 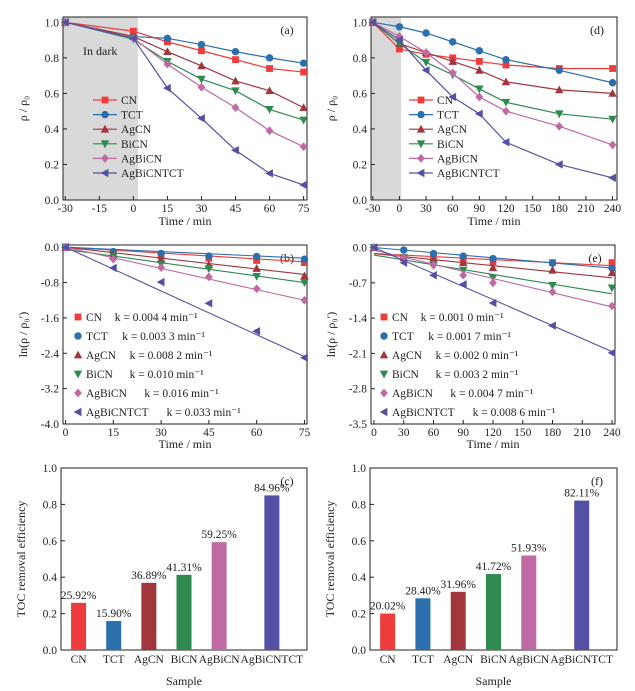 What do you see at coordinates (462, 318) in the screenshot?
I see `legend-rate-constant: k = 0.001 0 min⁻¹` at bounding box center [462, 318].